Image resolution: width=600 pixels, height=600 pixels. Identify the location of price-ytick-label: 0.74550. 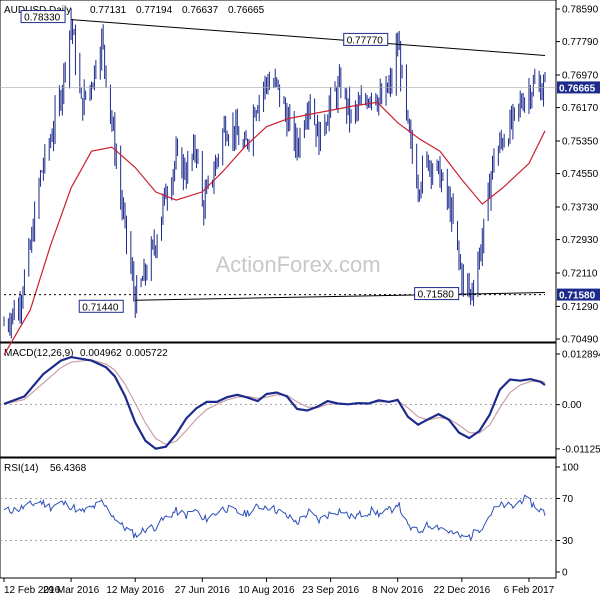
(580, 174).